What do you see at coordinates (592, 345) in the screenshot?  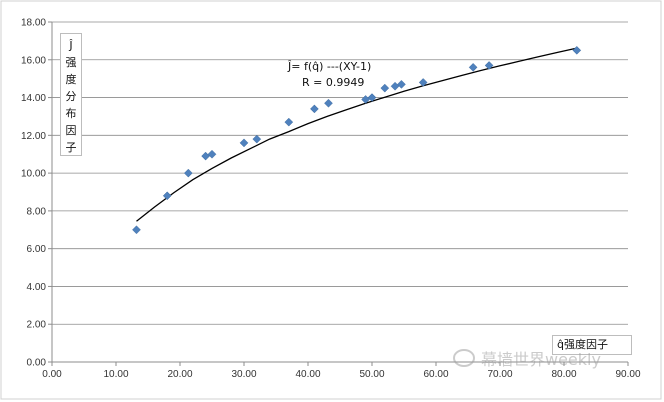 I see `x-axis-label: q̂强度因子` at bounding box center [592, 345].